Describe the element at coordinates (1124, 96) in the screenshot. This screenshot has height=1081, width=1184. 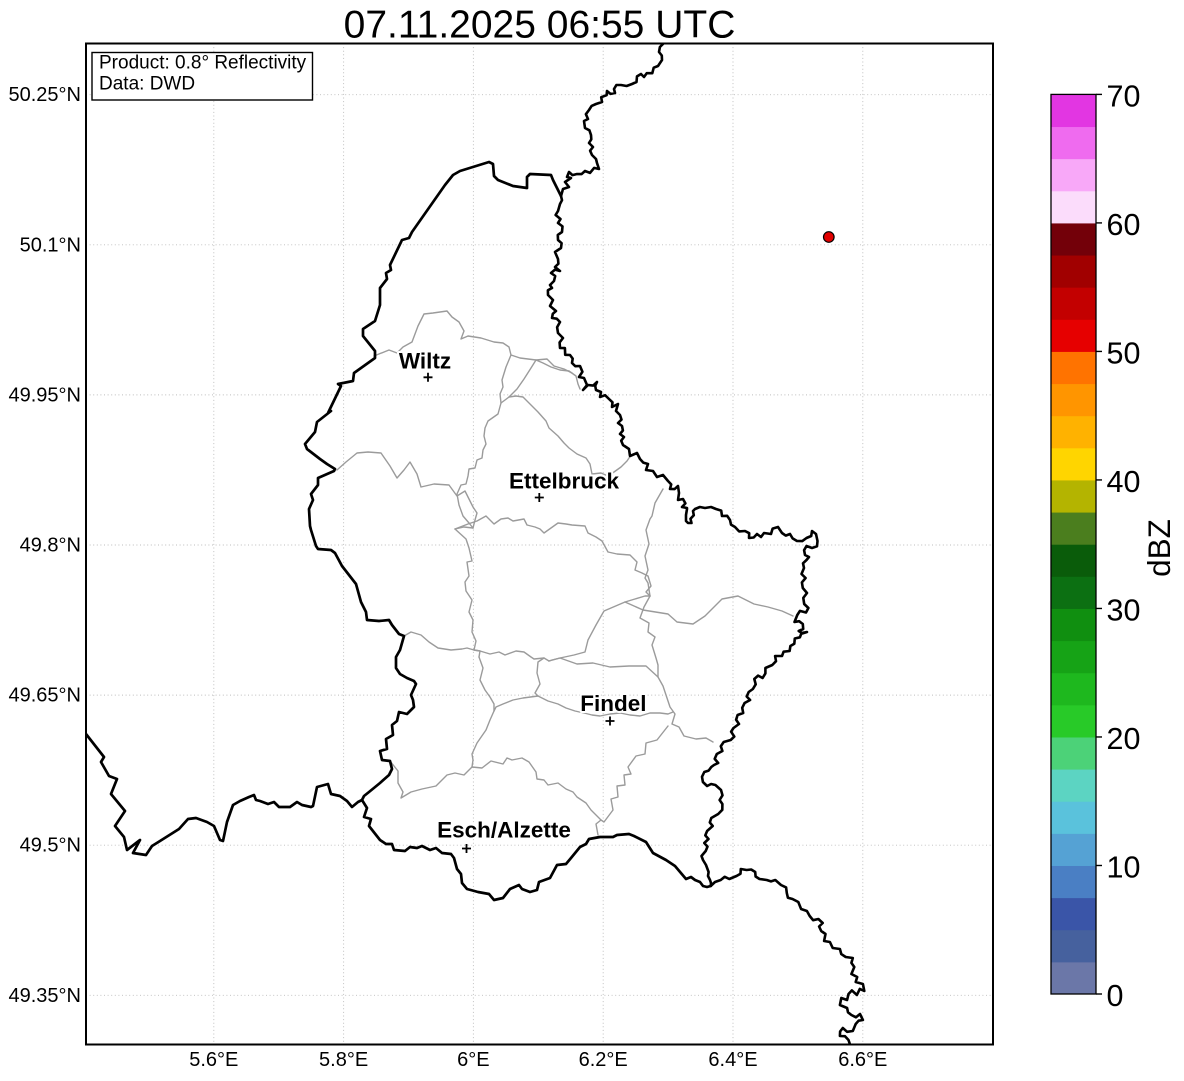
I see `svg-text: 70` at that location.